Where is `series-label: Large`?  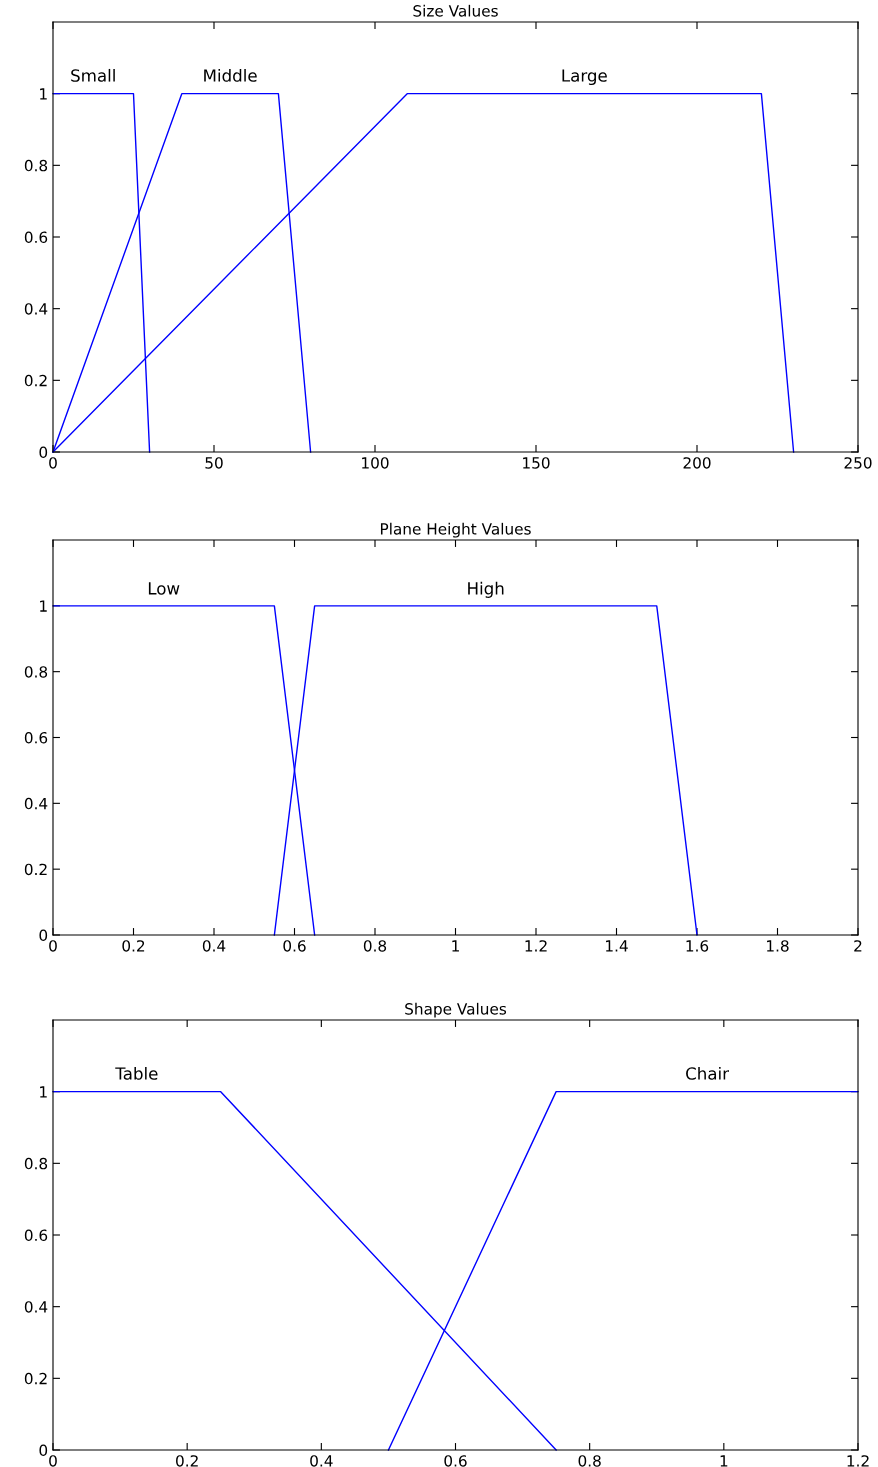 series-label: Large is located at coordinates (584, 77).